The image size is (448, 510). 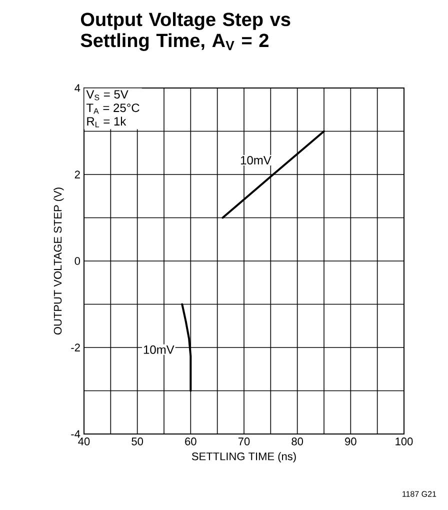 What do you see at coordinates (84, 442) in the screenshot?
I see `x-tick-label: 40` at bounding box center [84, 442].